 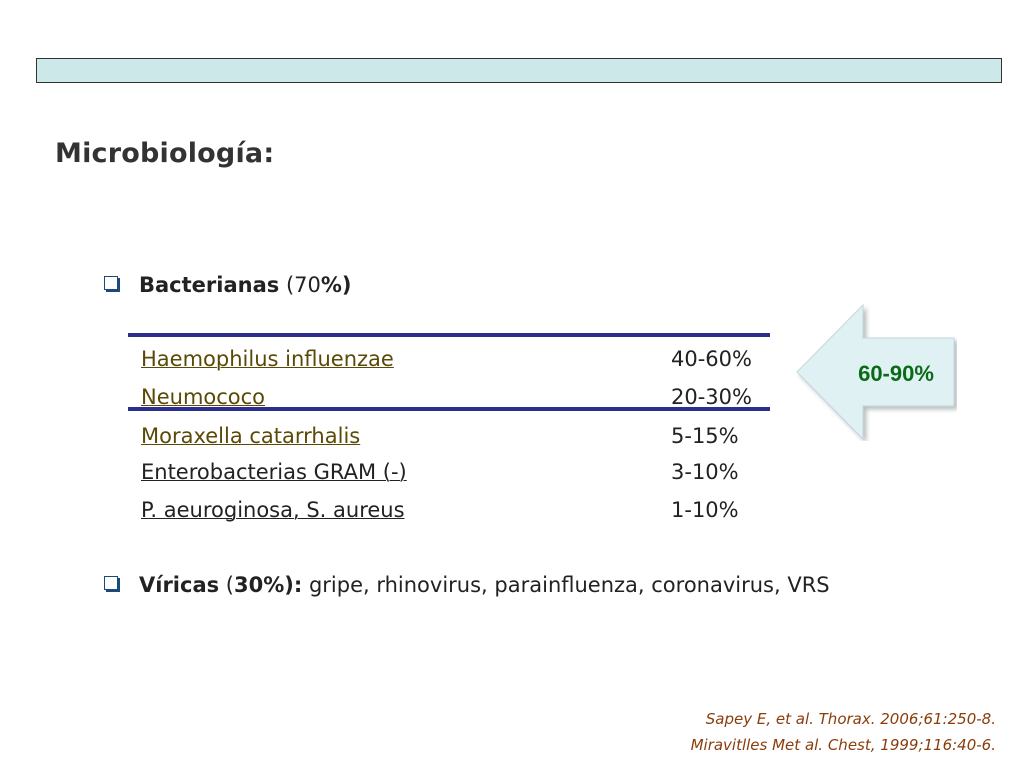 I want to click on bracket-rule-bottom, so click(x=449, y=409).